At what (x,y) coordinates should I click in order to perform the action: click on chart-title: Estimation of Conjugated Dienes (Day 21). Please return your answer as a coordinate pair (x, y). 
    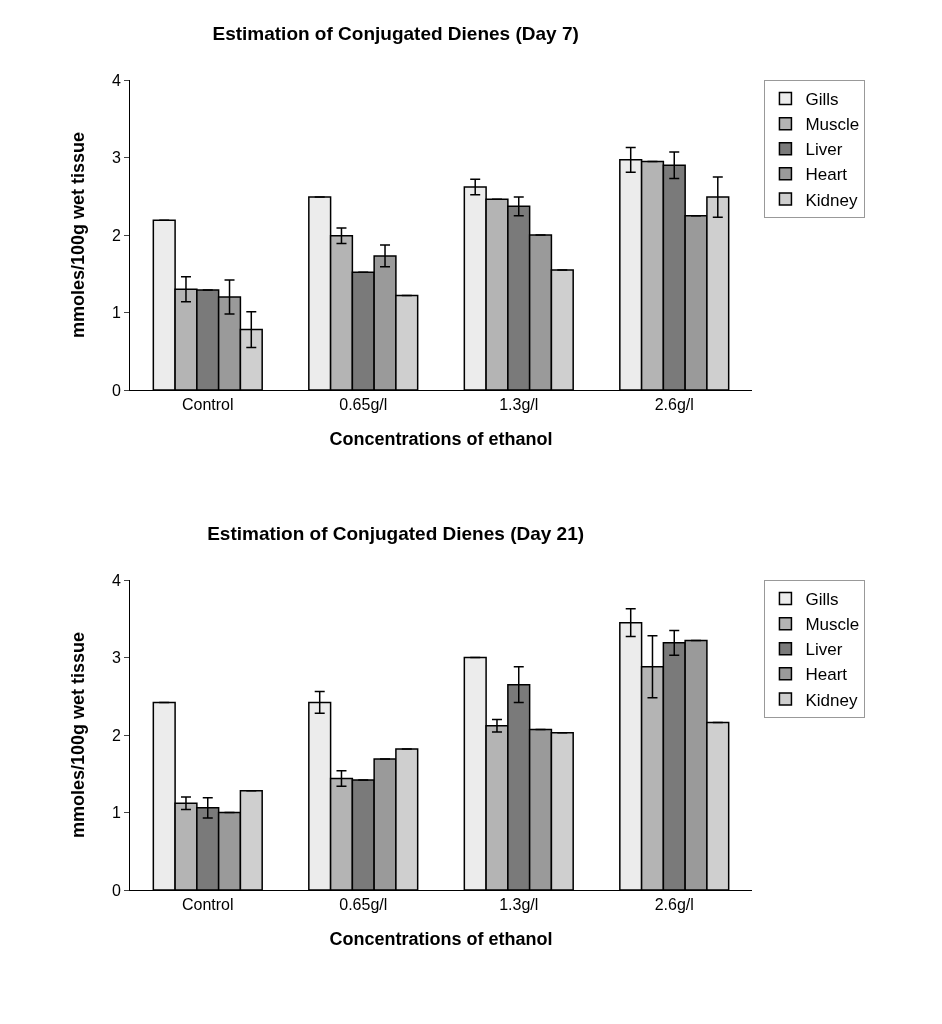
    Looking at the image, I should click on (396, 533).